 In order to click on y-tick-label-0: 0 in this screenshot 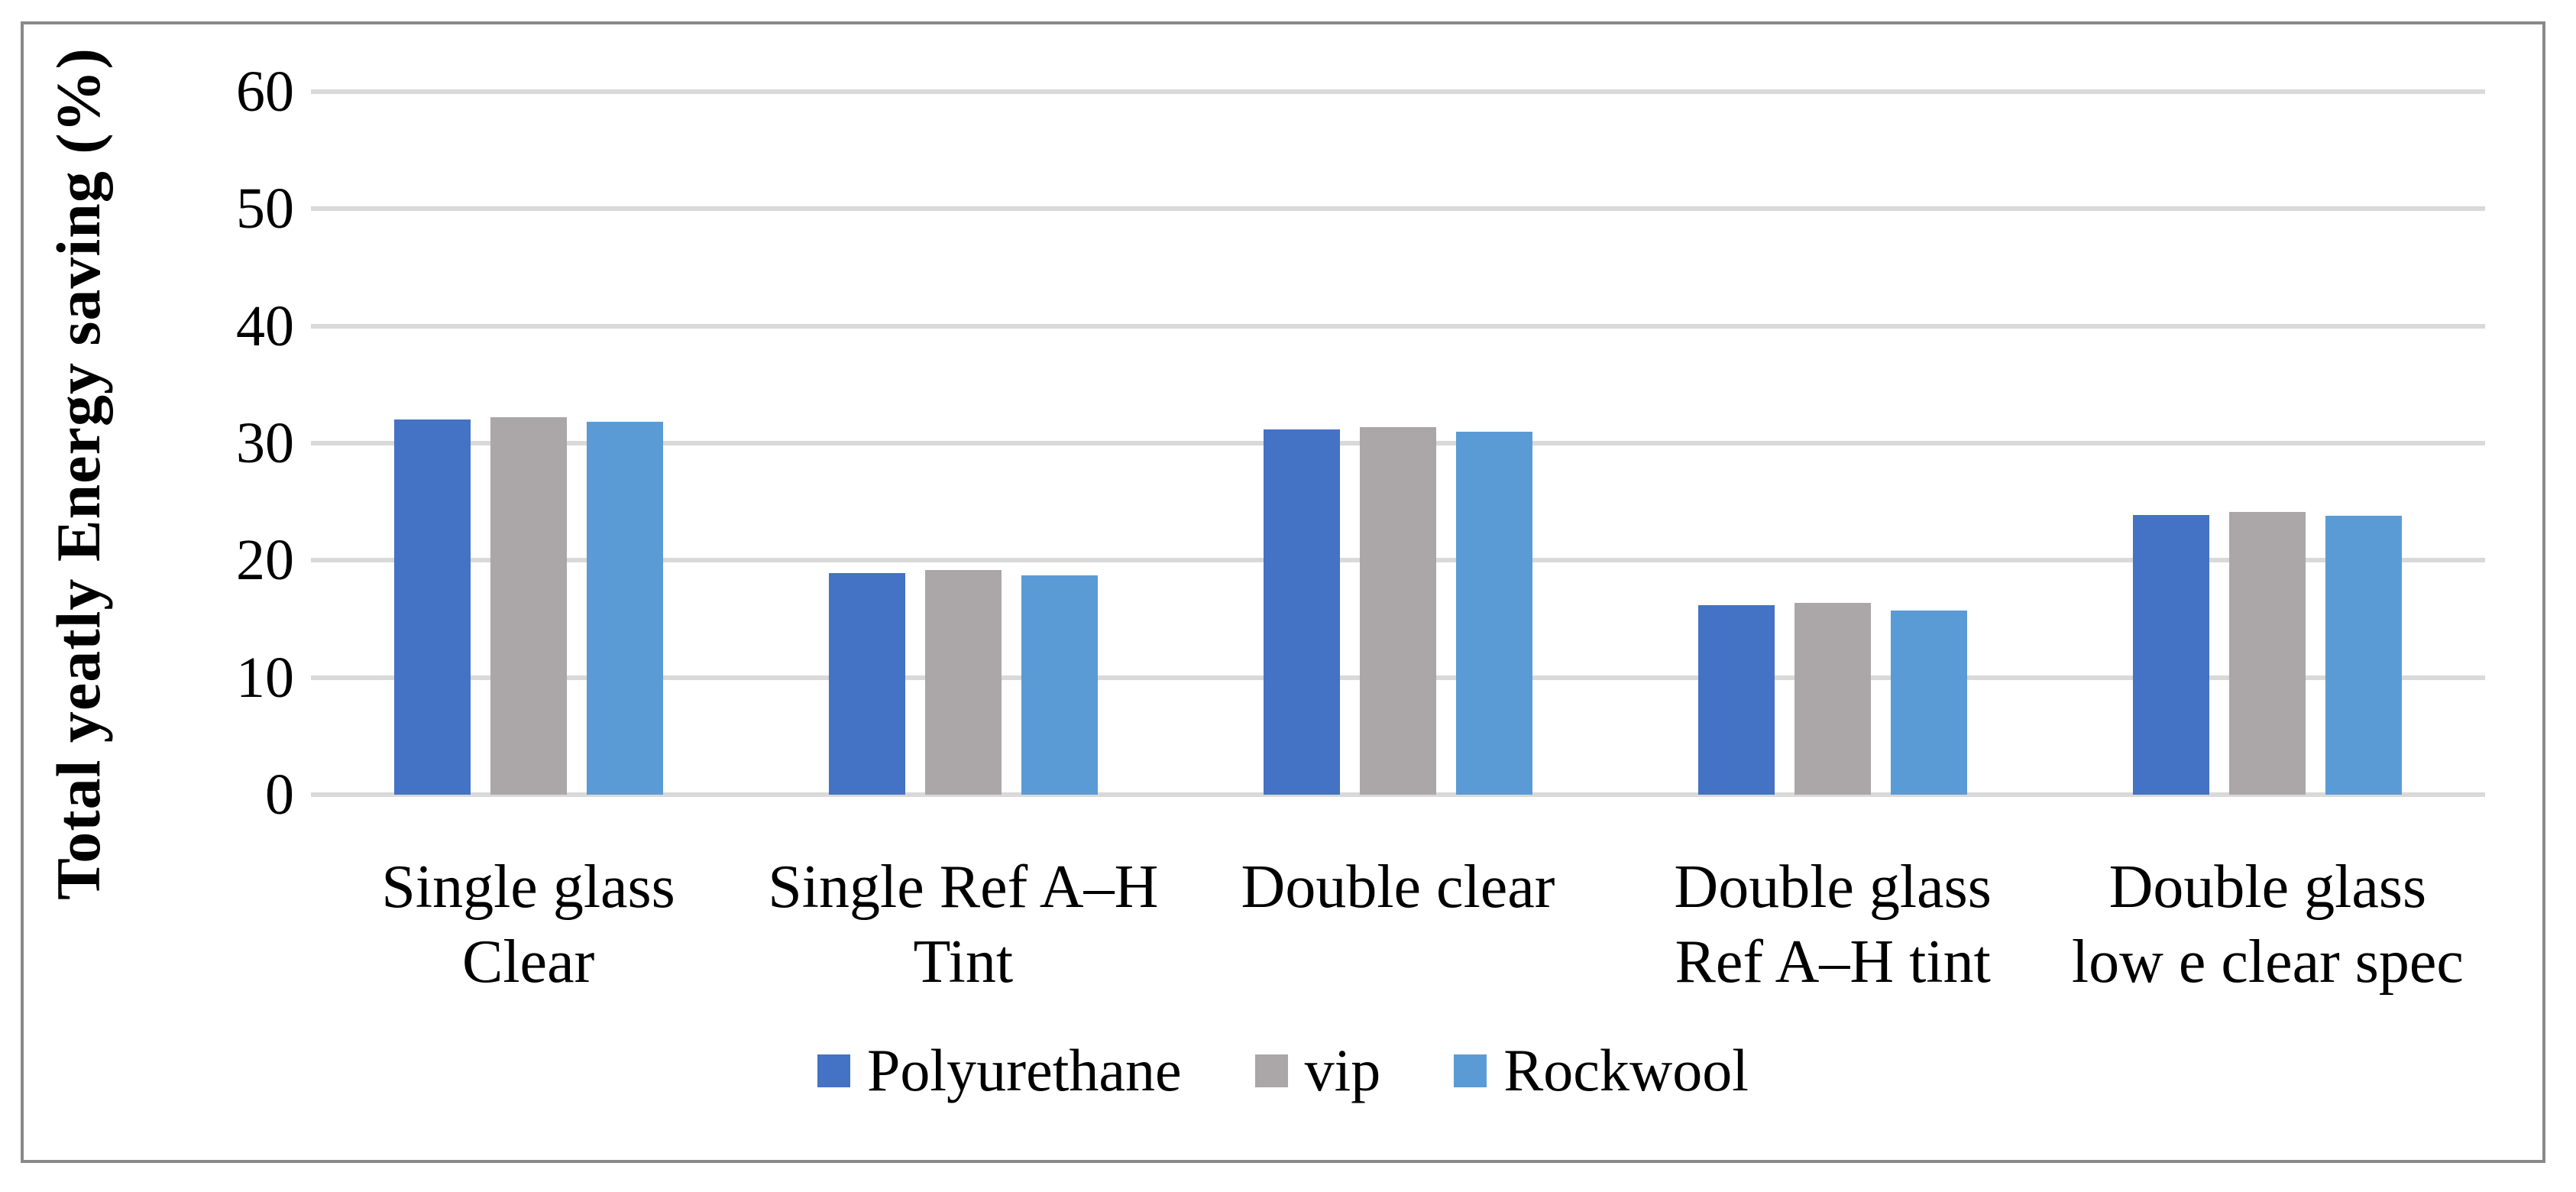, I will do `click(279, 795)`.